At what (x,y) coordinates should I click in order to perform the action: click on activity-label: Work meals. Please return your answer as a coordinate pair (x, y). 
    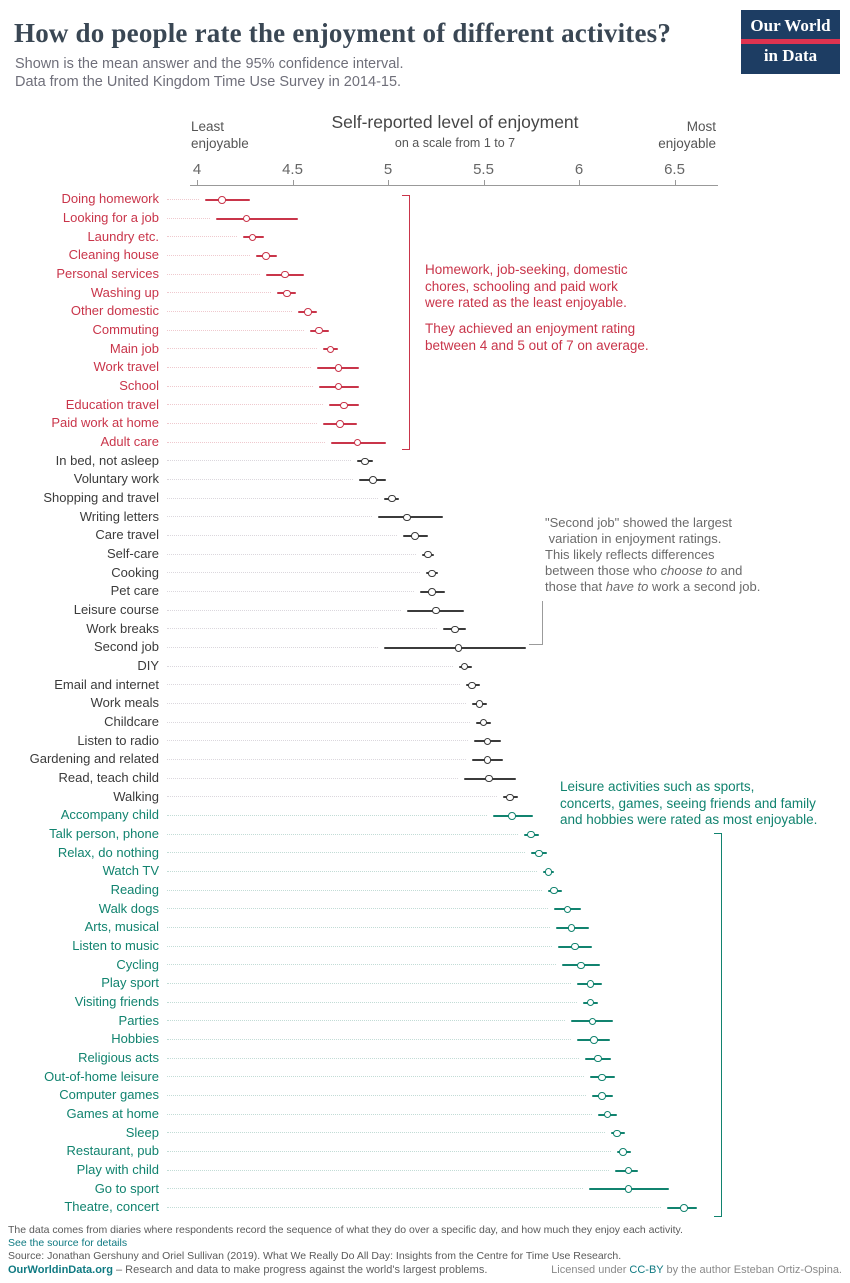
    Looking at the image, I should click on (124, 703).